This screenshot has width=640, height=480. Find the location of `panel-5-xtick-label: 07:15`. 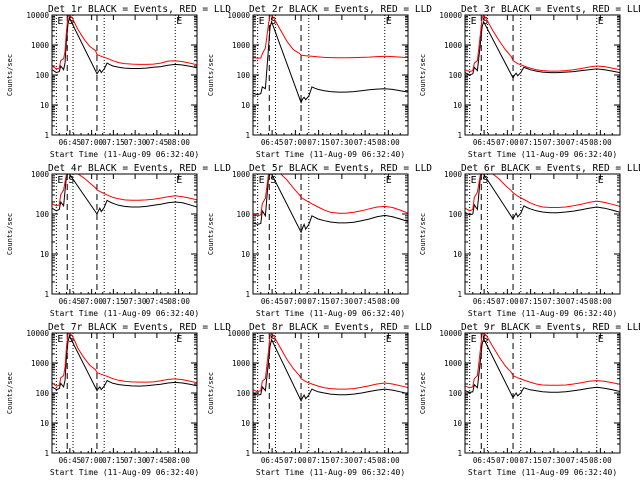

panel-5-xtick-label: 07:15 is located at coordinates (318, 301).